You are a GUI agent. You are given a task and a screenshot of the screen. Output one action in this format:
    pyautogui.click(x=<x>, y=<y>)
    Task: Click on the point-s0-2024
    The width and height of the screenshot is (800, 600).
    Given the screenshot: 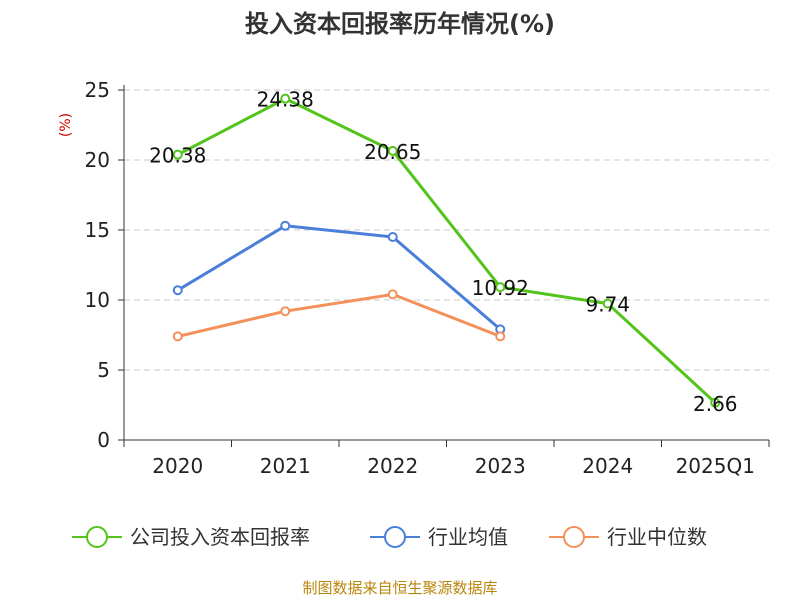 What is the action you would take?
    pyautogui.click(x=607, y=303)
    